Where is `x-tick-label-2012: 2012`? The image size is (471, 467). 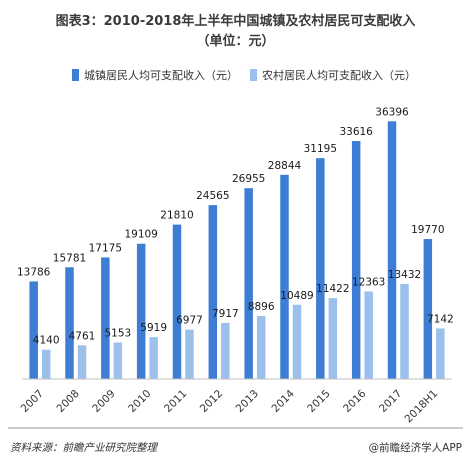 x-tick-label-2012: 2012 is located at coordinates (211, 401).